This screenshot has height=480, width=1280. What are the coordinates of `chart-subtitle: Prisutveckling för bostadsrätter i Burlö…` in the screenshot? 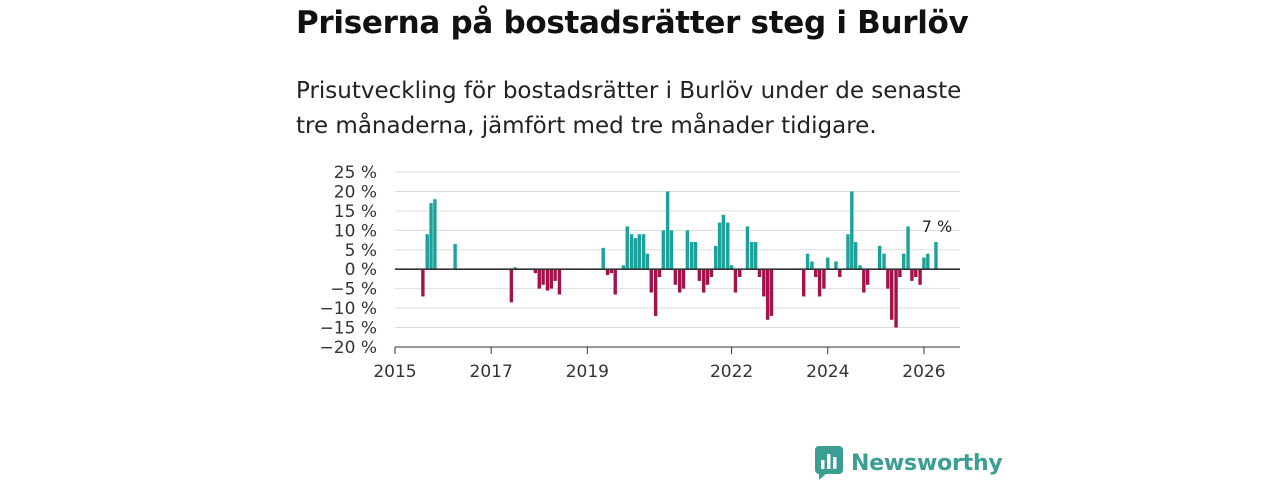 It's located at (629, 108).